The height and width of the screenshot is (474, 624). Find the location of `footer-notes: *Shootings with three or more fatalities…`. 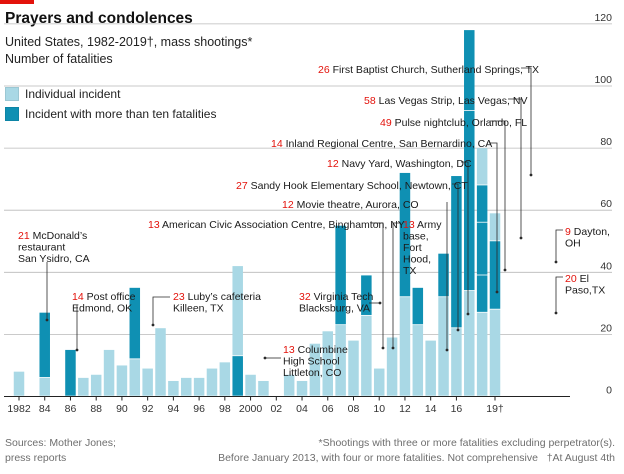

footer-notes: *Shootings with three or more fatalities… is located at coordinates (416, 451).